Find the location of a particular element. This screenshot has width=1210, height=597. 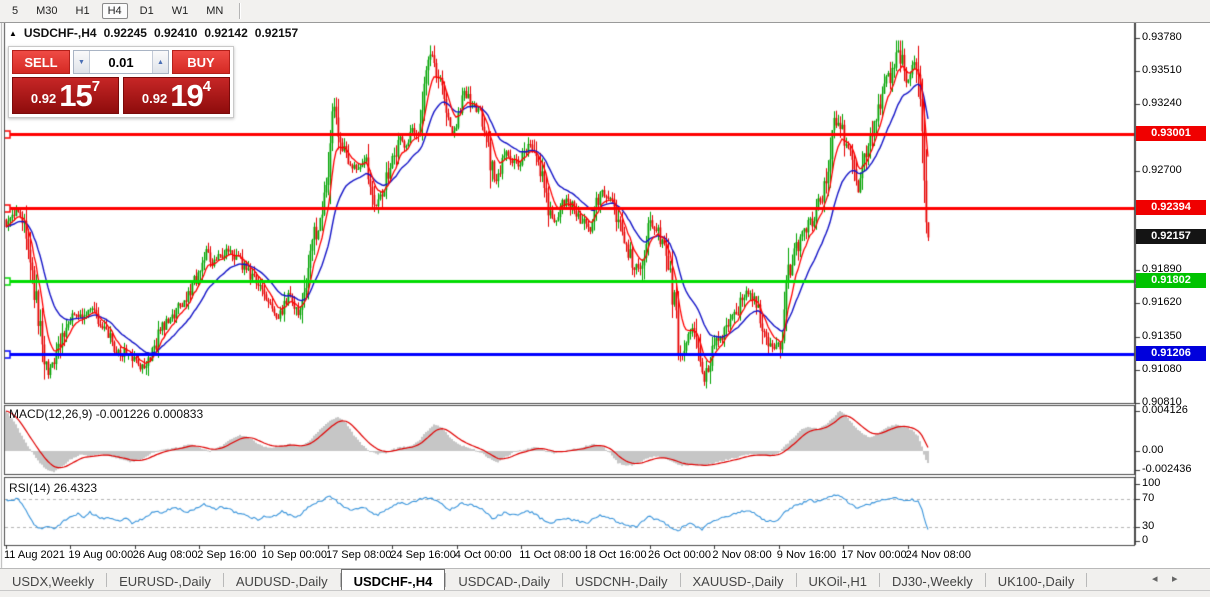

timeframe-button-d1: D1 is located at coordinates (146, 11).